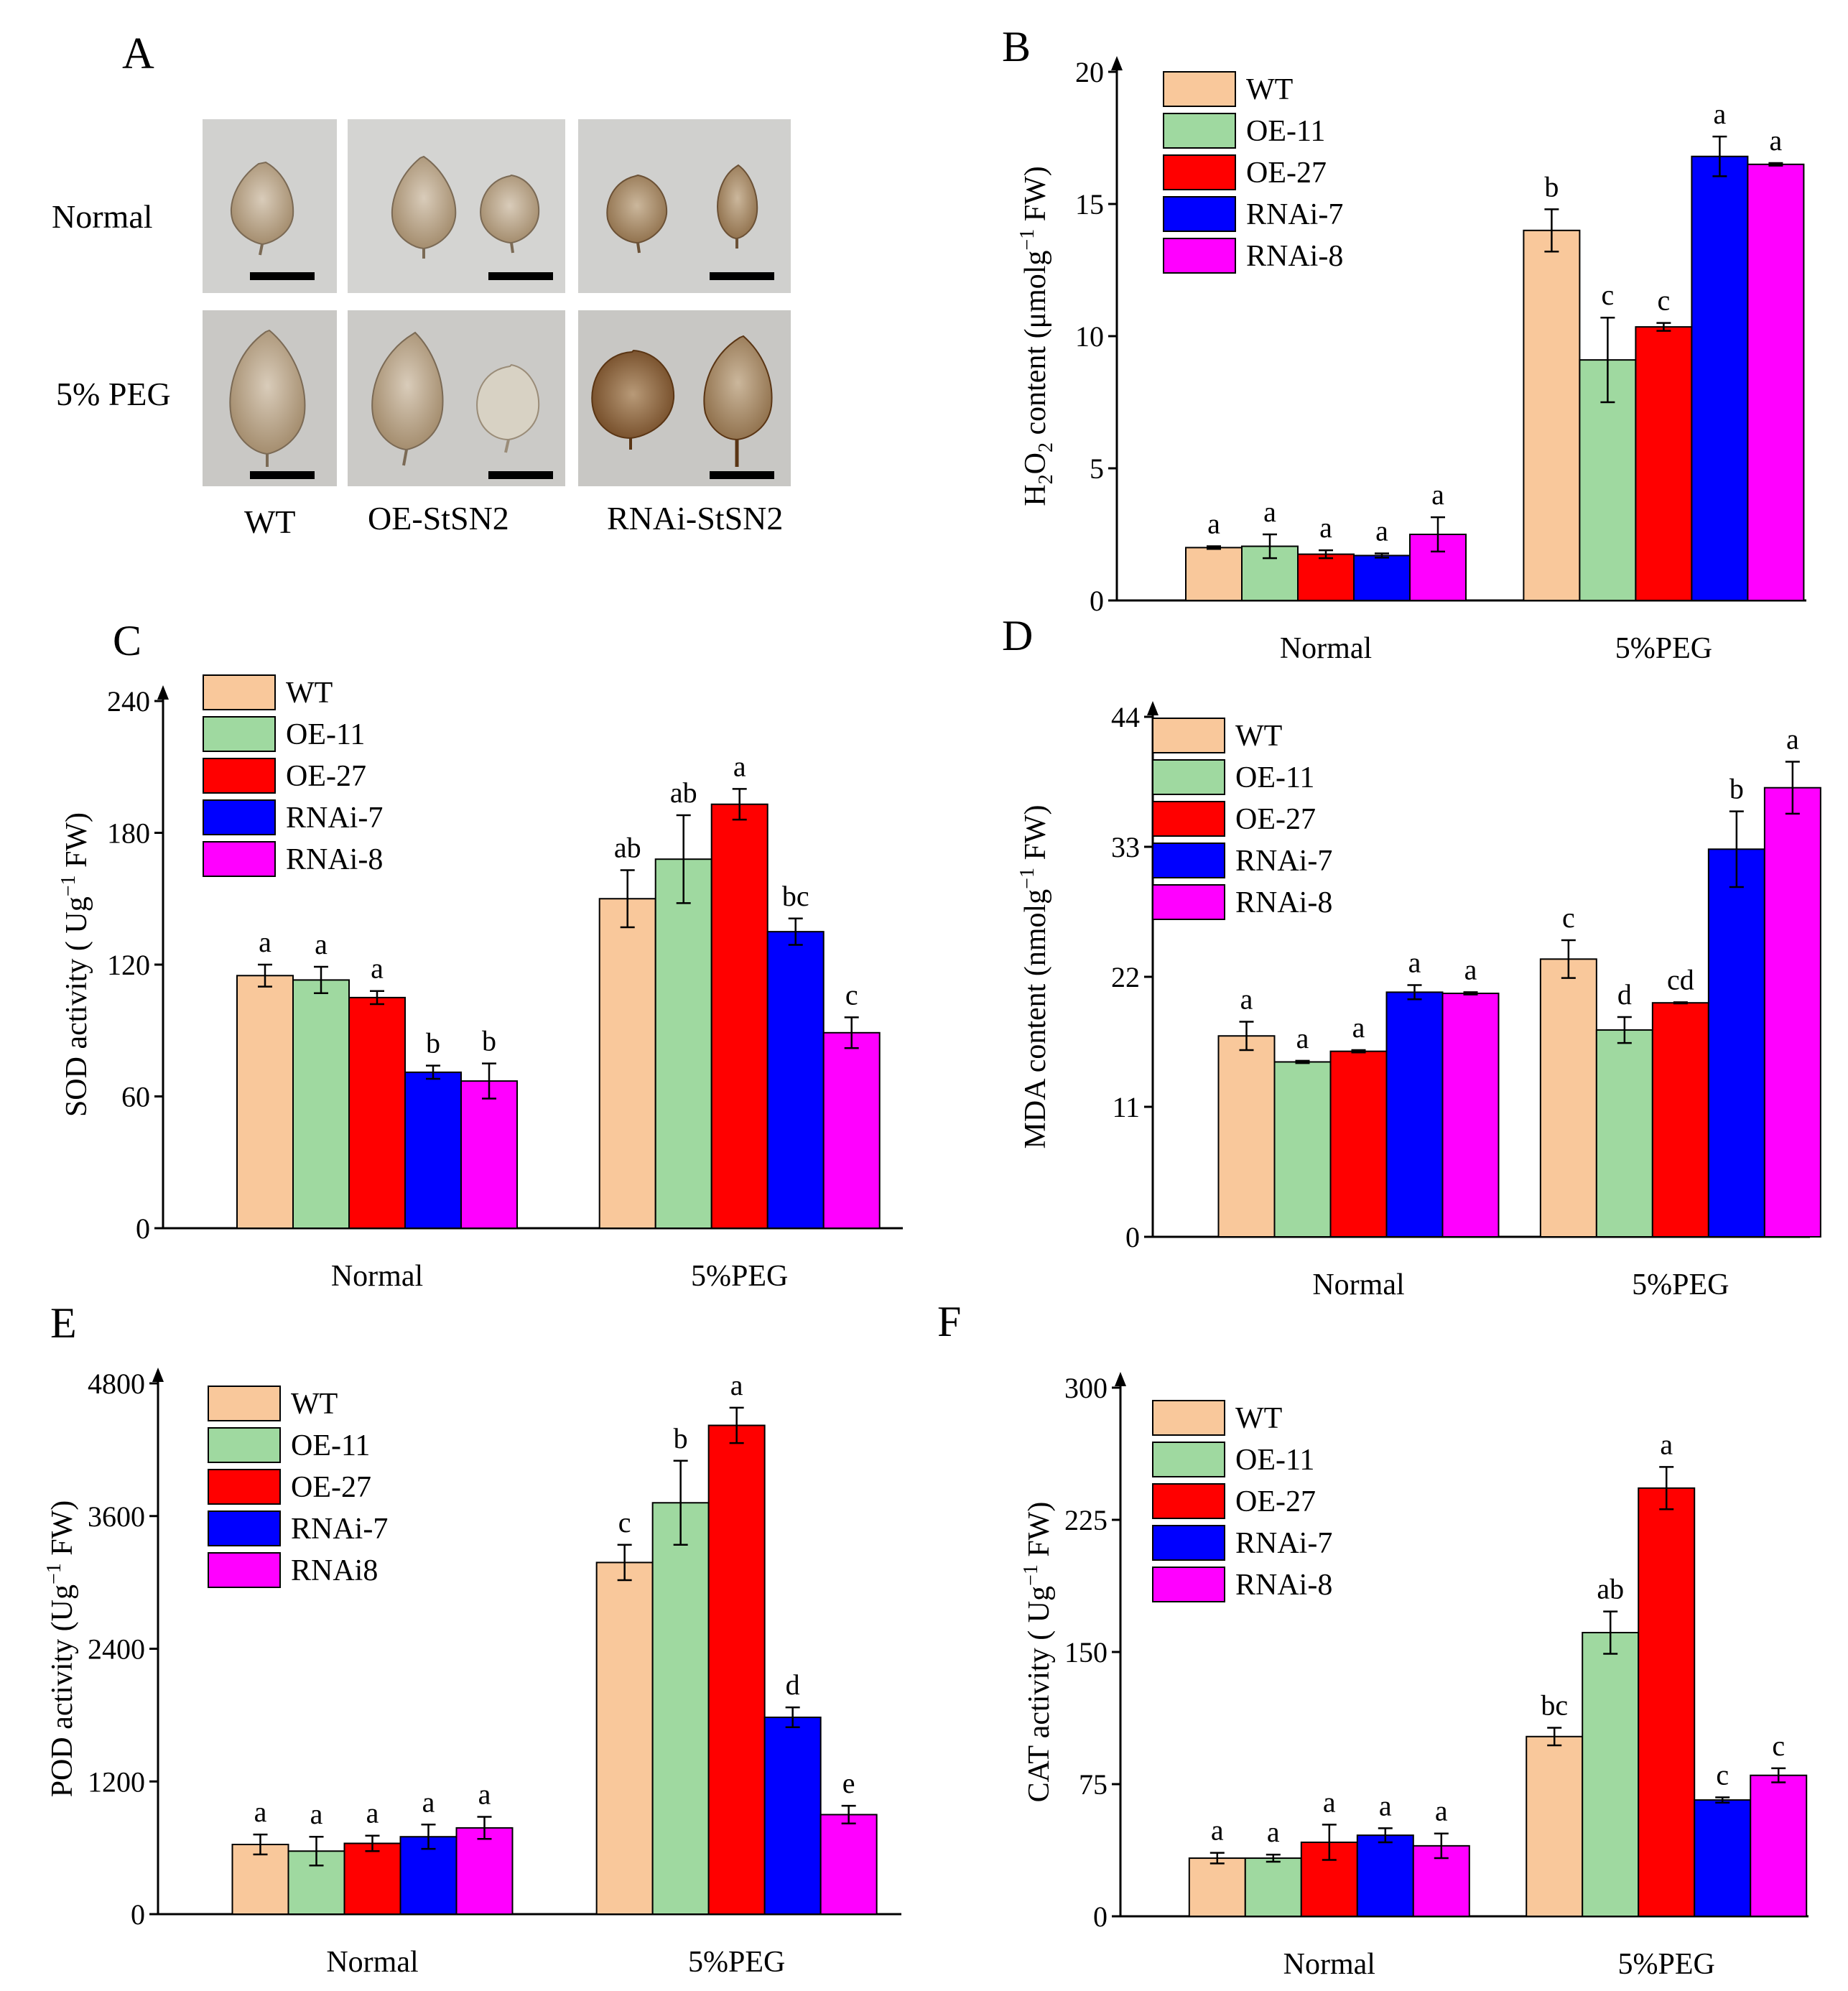  Describe the element at coordinates (1125, 977) in the screenshot. I see `y-tick-label: 22` at that location.